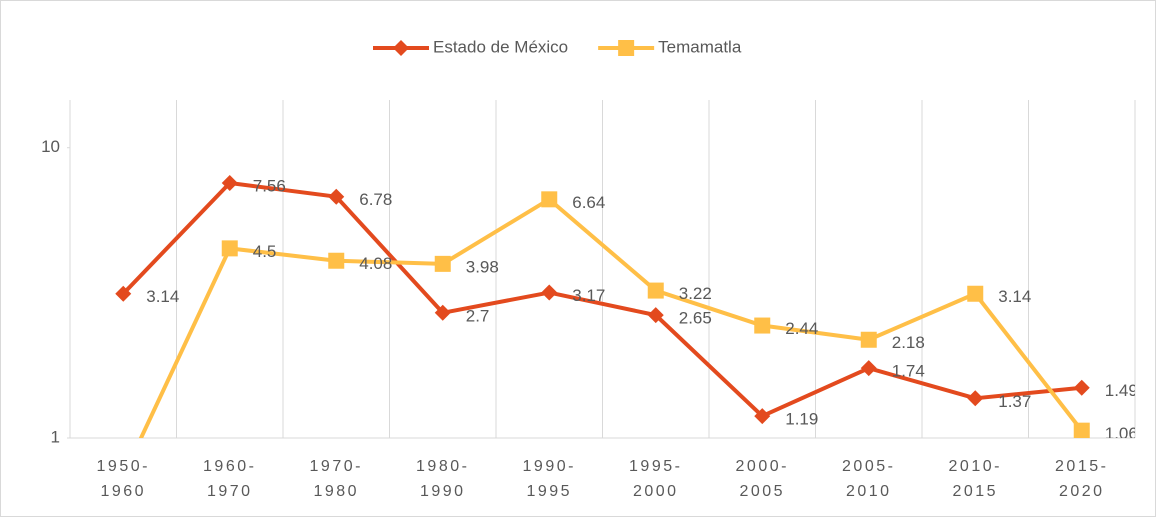 The width and height of the screenshot is (1156, 517). What do you see at coordinates (908, 371) in the screenshot?
I see `data-label: 1.74` at bounding box center [908, 371].